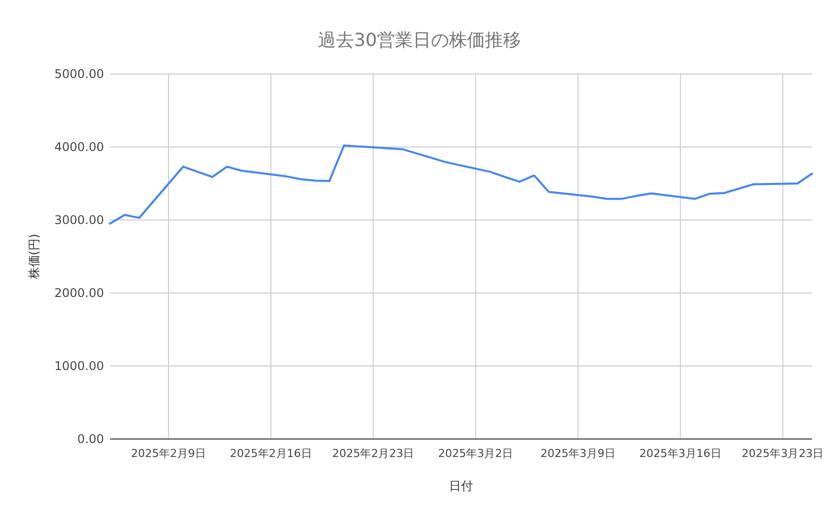 This screenshot has height=519, width=839. Describe the element at coordinates (79, 74) in the screenshot. I see `y-tick-label: 5000.00` at that location.